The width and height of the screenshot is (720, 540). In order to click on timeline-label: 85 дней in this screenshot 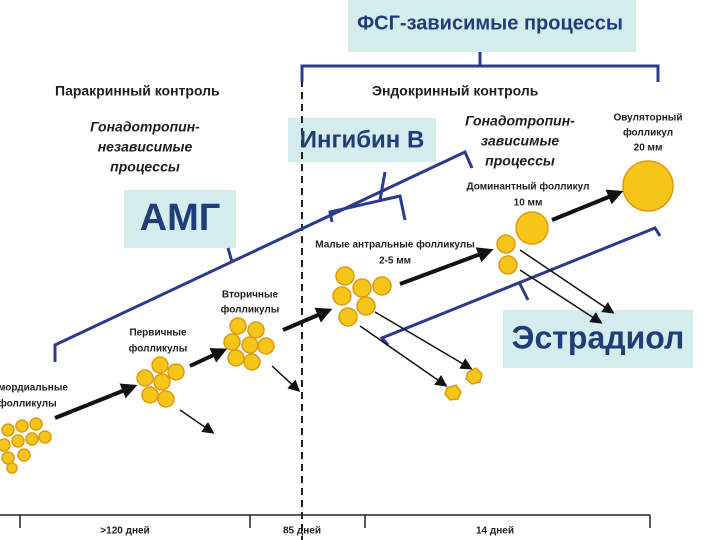, I will do `click(302, 531)`.